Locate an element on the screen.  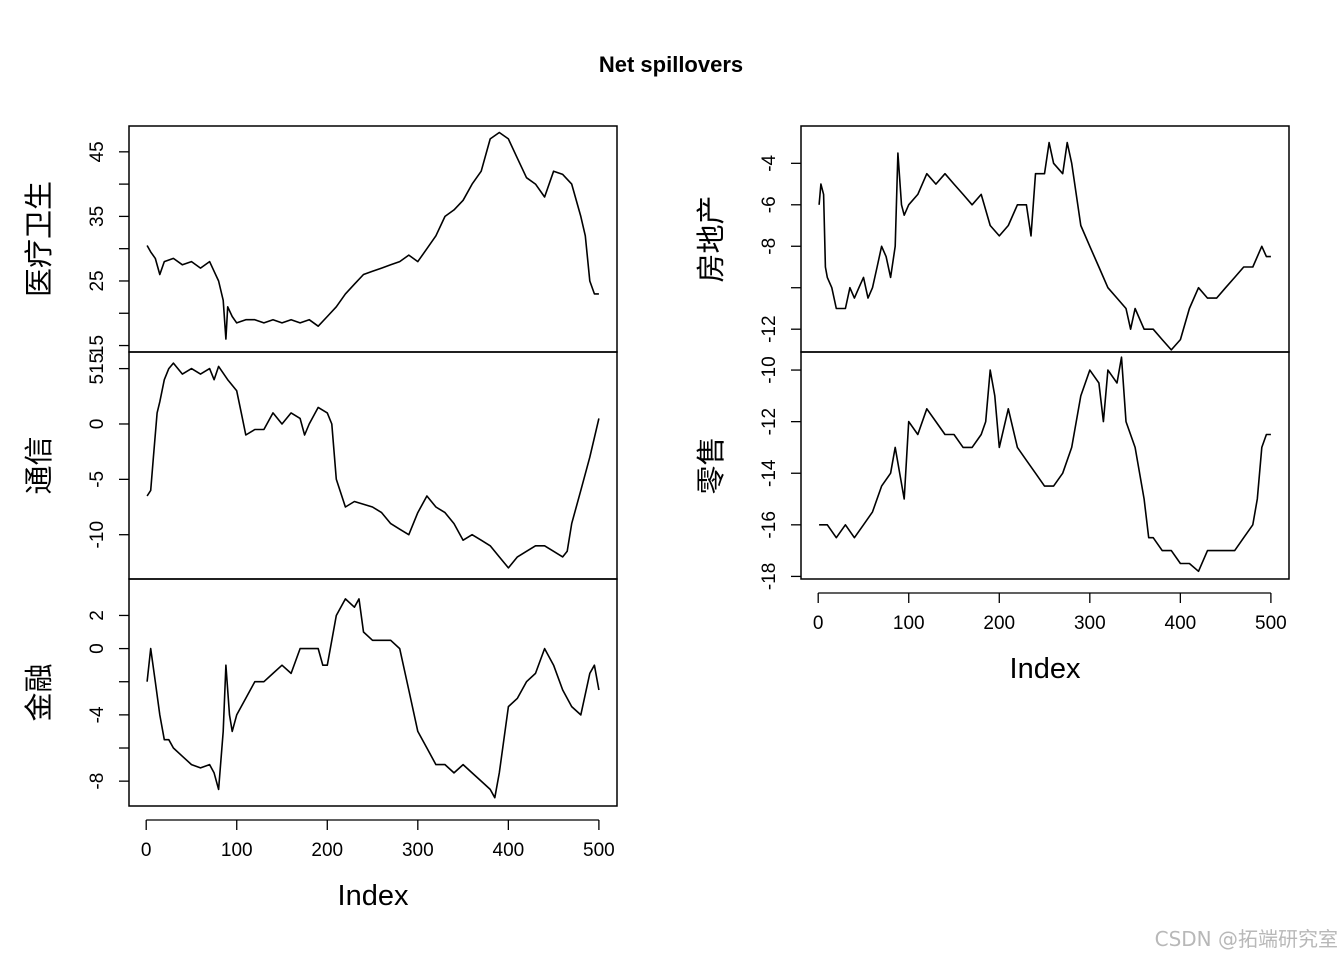
panel-5: -18 -16 -14 -12 -10 零售 0 100 200 300 400 500 is located at coordinates (992, 492).